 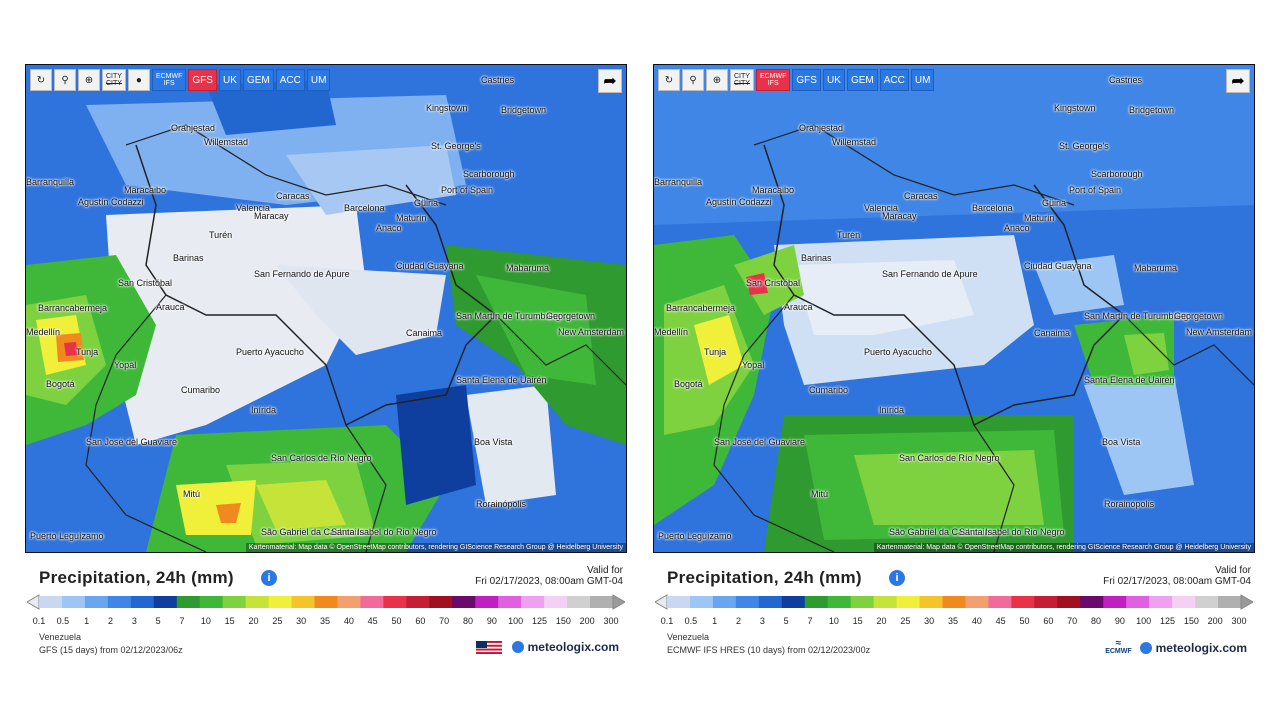 What do you see at coordinates (201, 390) in the screenshot?
I see `city-label: Cumaribo` at bounding box center [201, 390].